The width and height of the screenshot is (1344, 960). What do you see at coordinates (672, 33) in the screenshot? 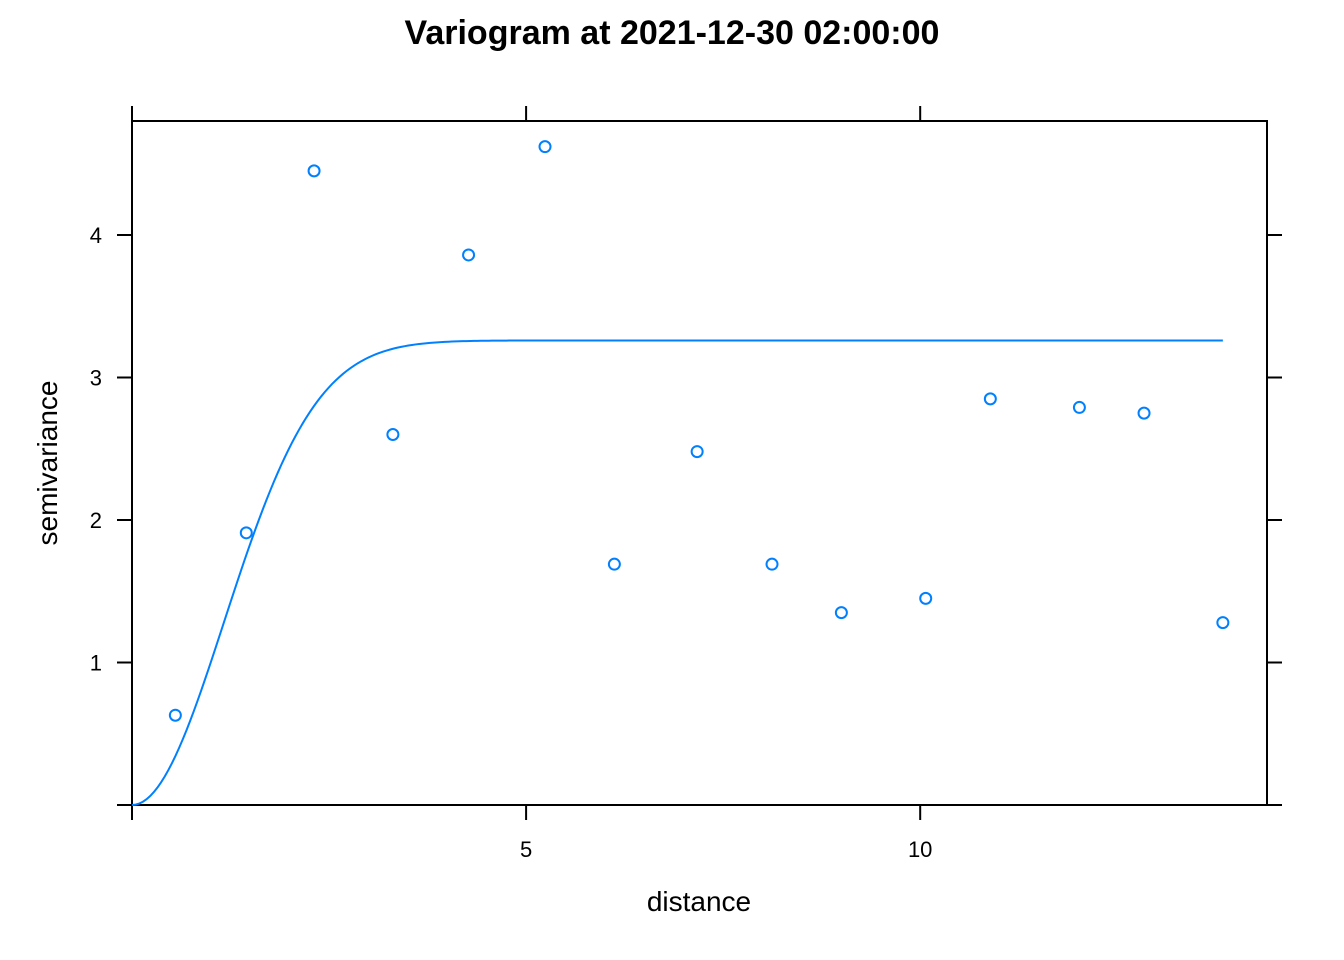
I see `chart-title: Variogram at 2021-12-30 02:00:00` at bounding box center [672, 33].